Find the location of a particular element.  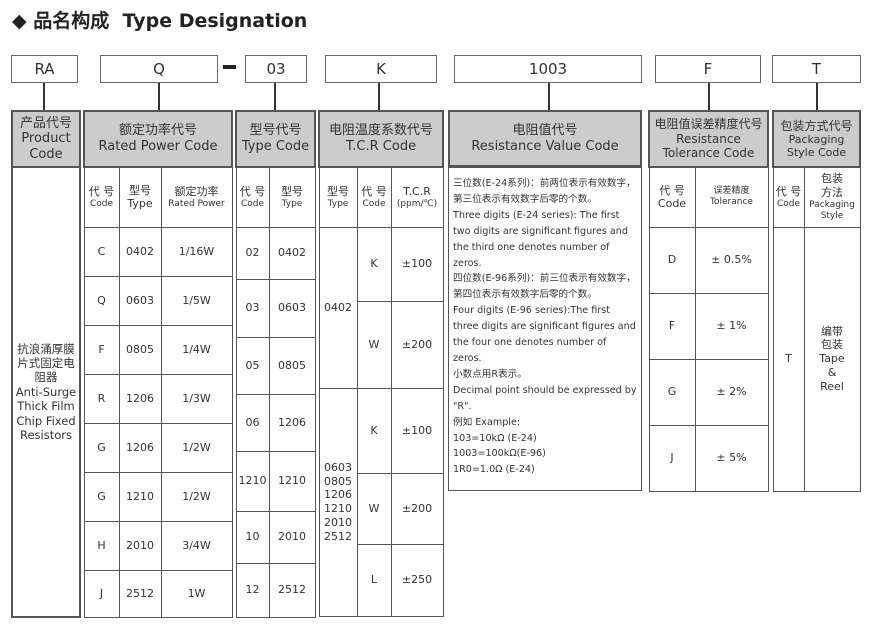

table-cell: 03 is located at coordinates (252, 308).